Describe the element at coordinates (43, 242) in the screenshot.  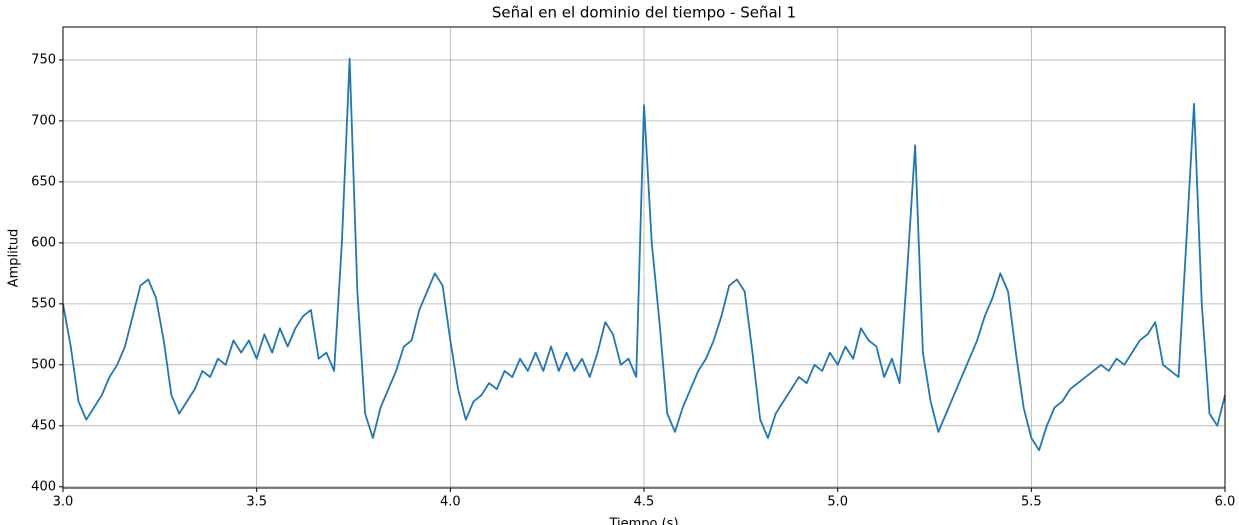
I see `y-tick-label: 600` at that location.